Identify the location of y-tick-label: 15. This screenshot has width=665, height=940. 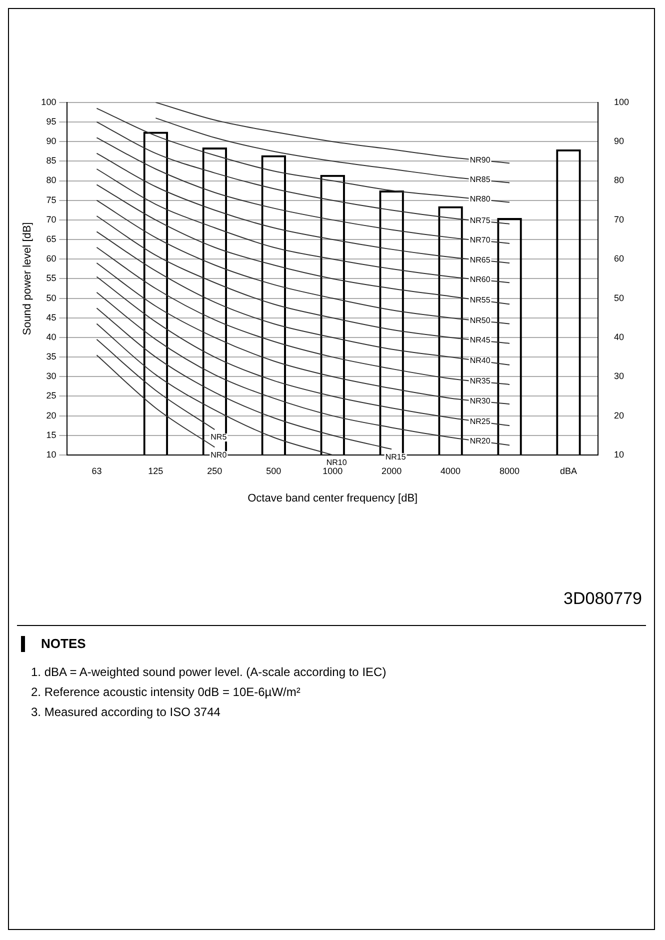
(51, 435).